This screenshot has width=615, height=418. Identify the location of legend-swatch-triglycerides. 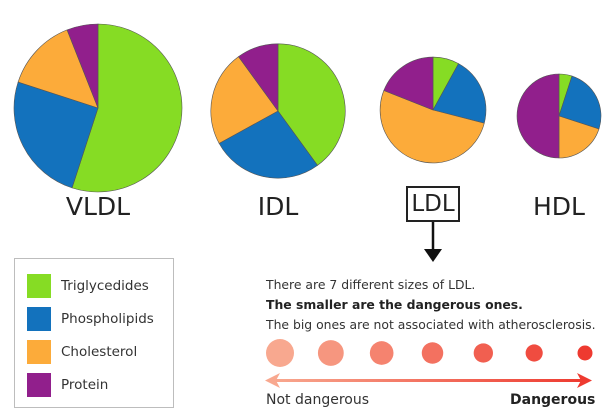
(39, 286).